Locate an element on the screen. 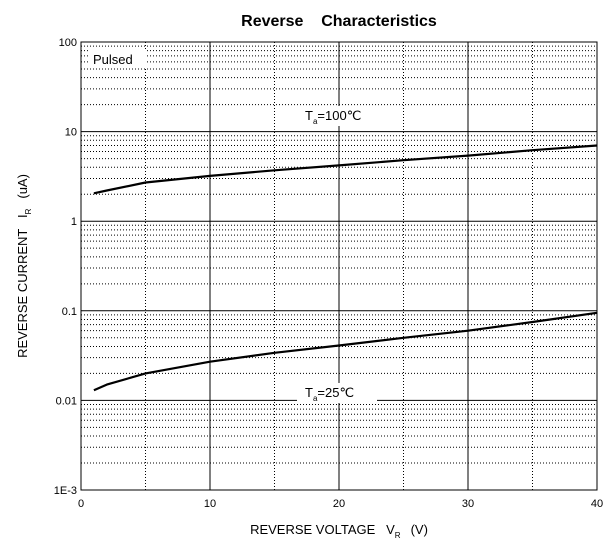 This screenshot has width=605, height=550. y-axis-label-unit: (uA) is located at coordinates (22, 186).